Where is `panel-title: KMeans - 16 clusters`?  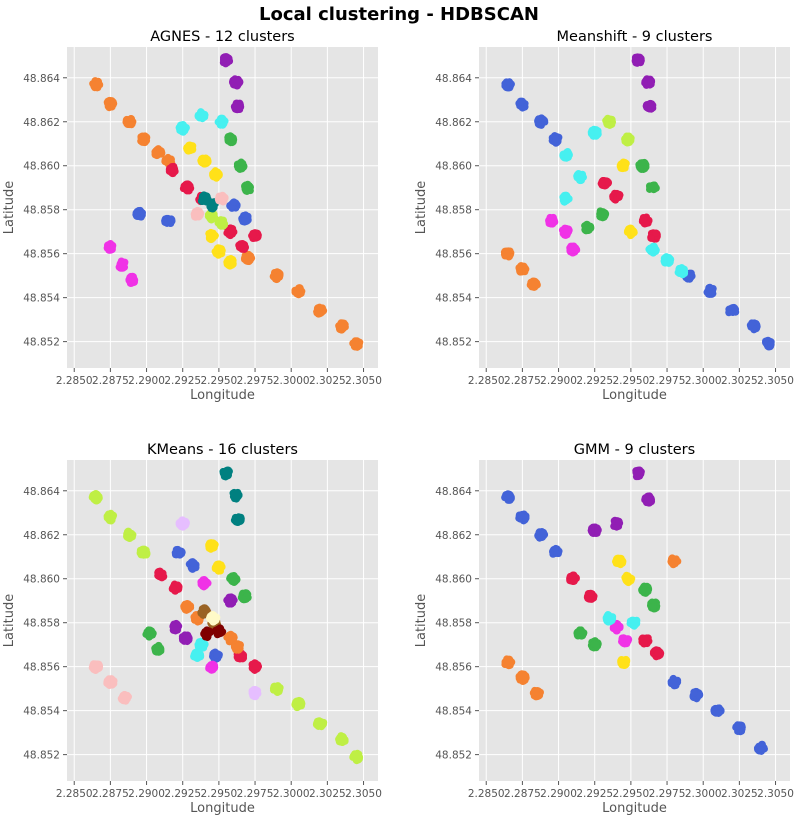
panel-title: KMeans - 16 clusters is located at coordinates (222, 450).